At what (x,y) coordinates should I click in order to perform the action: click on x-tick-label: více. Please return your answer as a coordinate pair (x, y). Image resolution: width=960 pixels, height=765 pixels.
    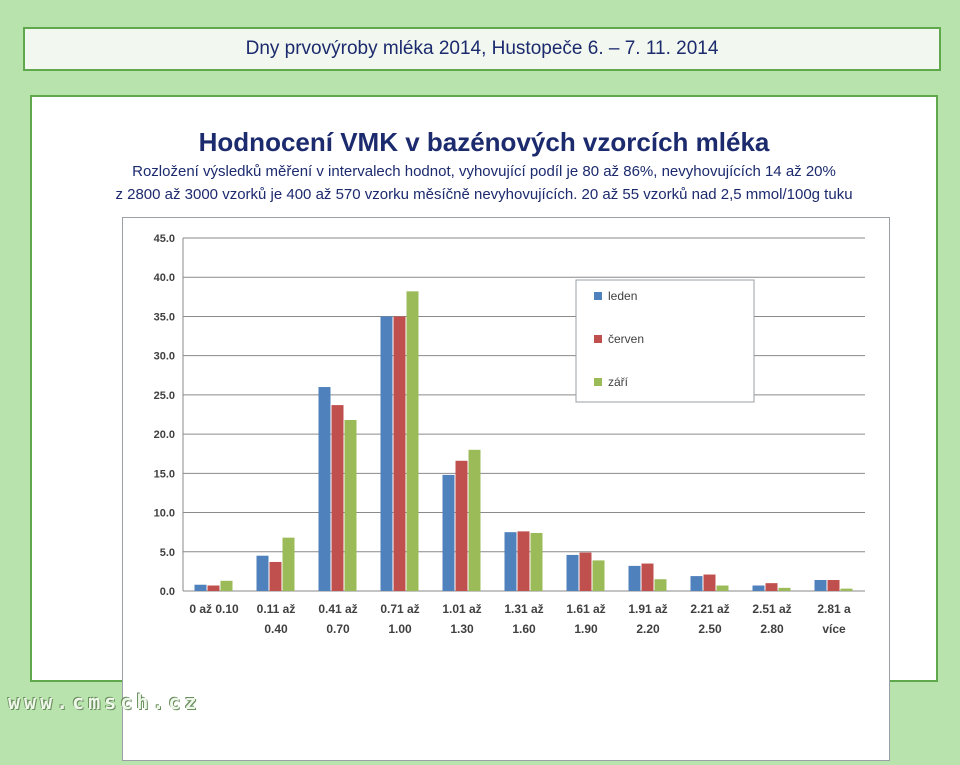
    Looking at the image, I should click on (834, 629).